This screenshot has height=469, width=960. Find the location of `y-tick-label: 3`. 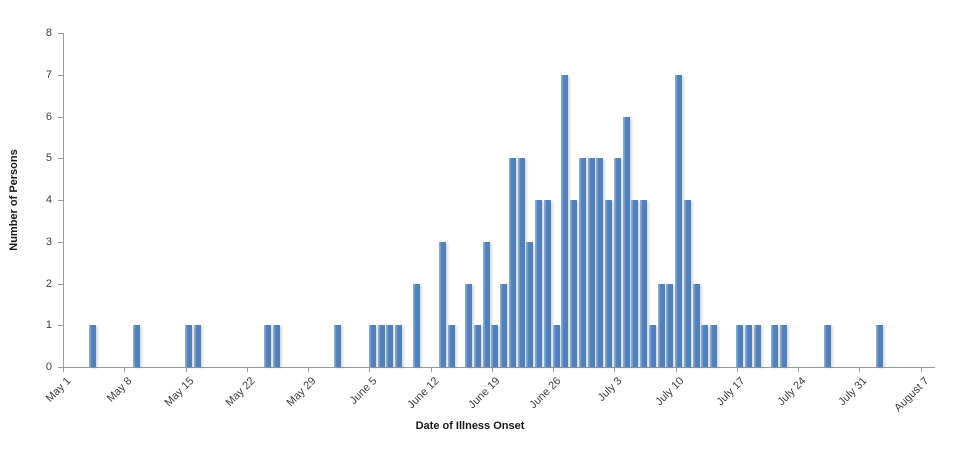

y-tick-label: 3 is located at coordinates (48, 241).